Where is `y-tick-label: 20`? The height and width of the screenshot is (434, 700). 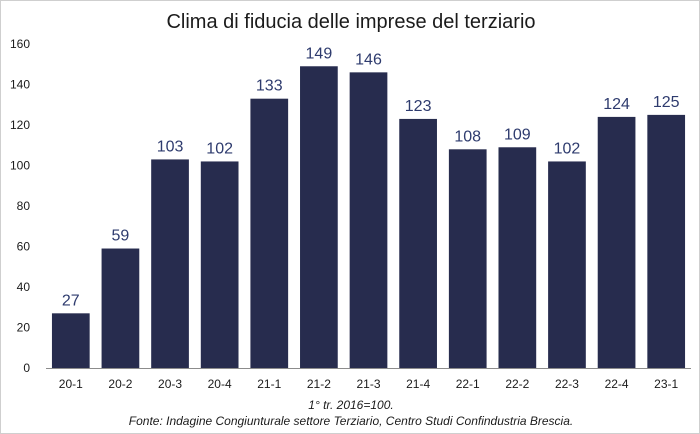 y-tick-label: 20 is located at coordinates (24, 328).